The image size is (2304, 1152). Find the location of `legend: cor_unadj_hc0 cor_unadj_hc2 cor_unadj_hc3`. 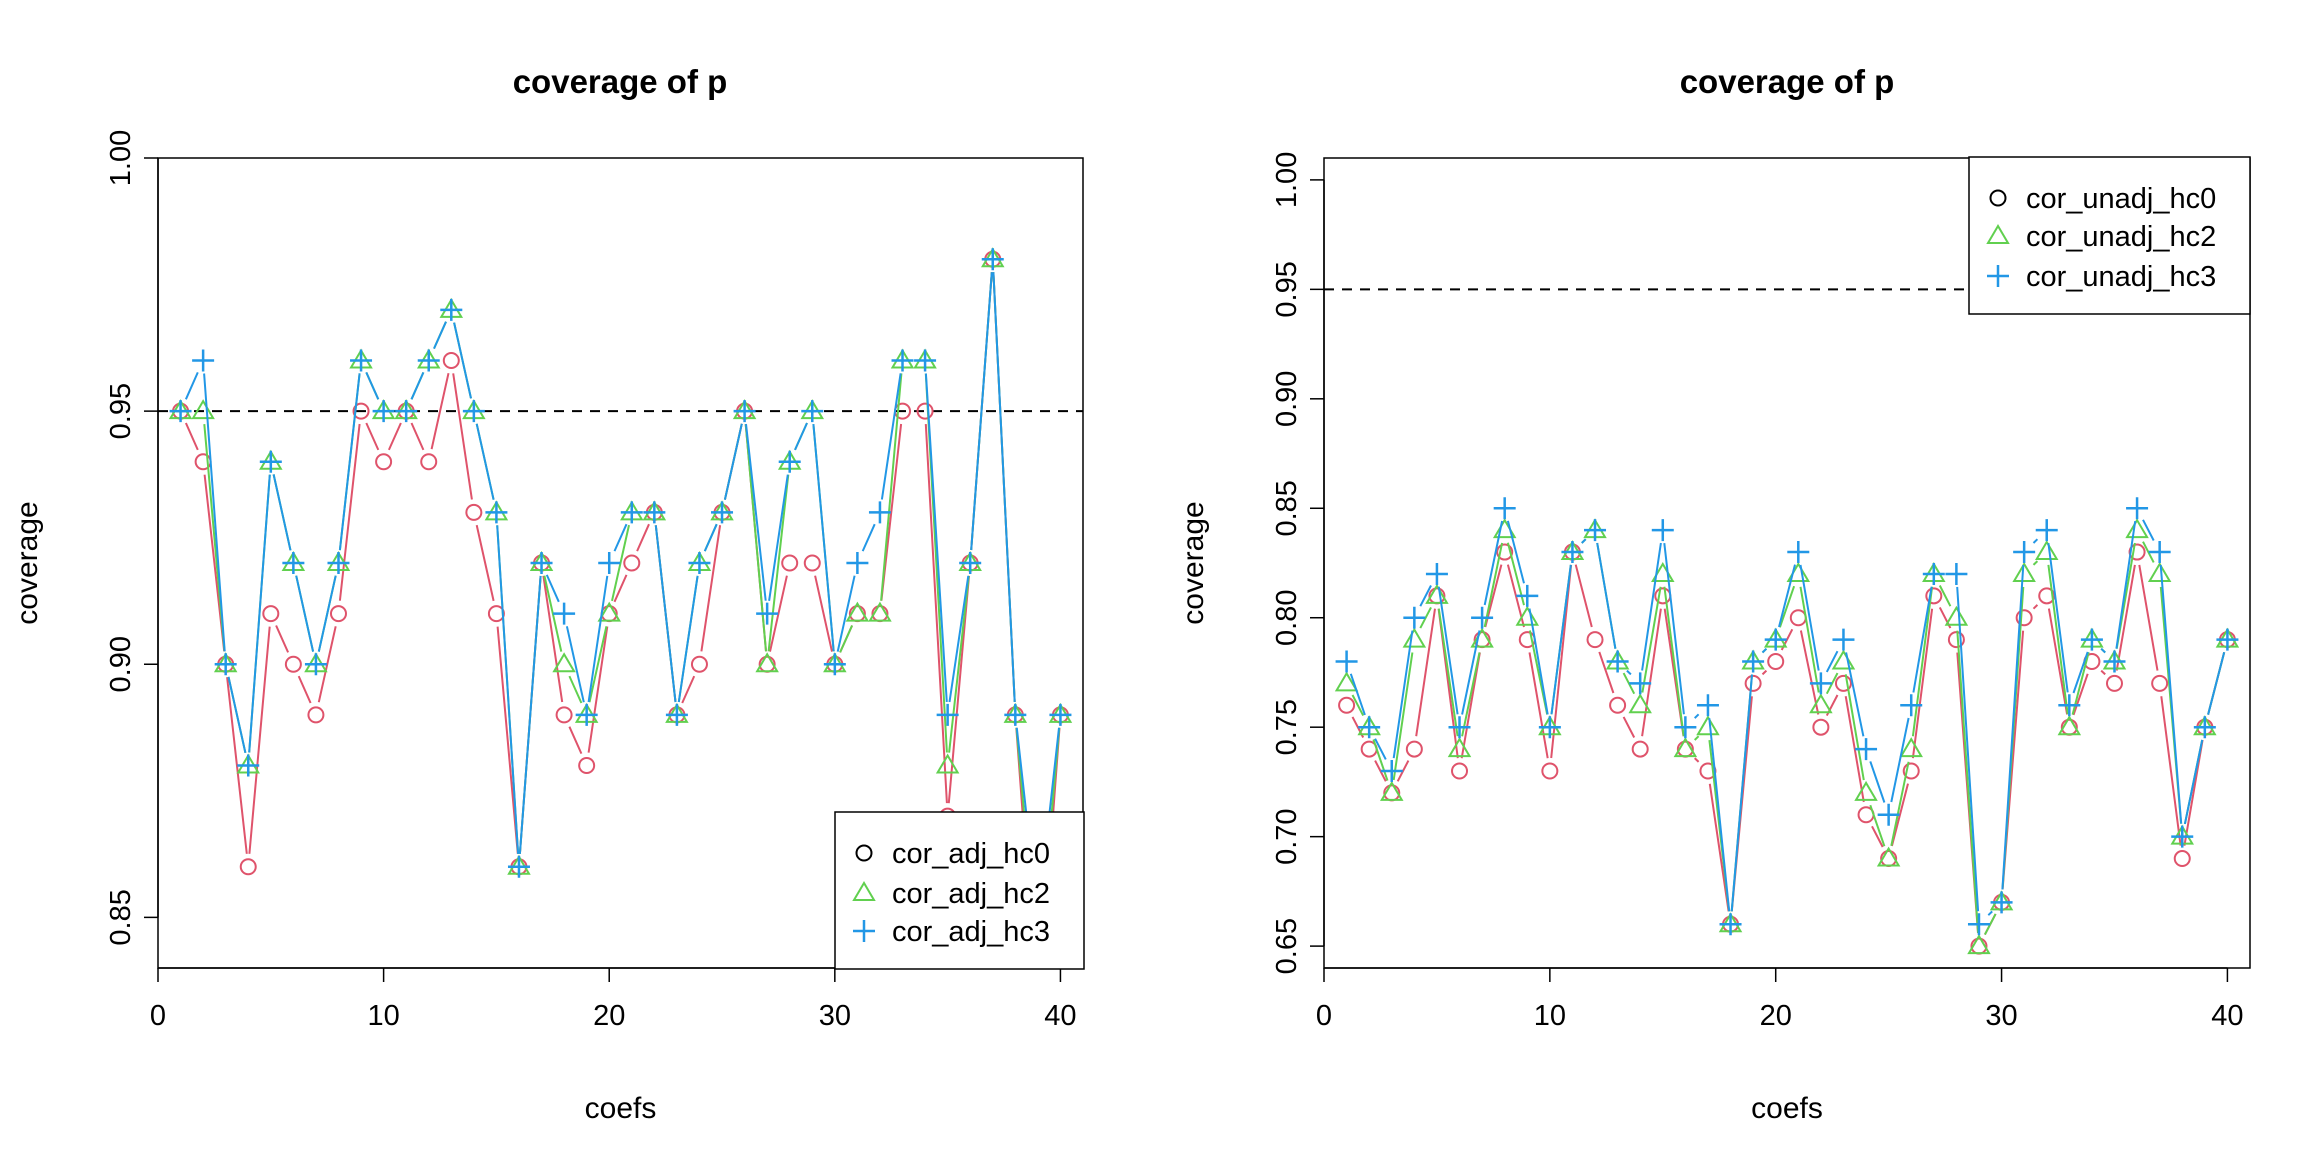

legend: cor_unadj_hc0 cor_unadj_hc2 cor_unadj_hc3 is located at coordinates (2109, 235).